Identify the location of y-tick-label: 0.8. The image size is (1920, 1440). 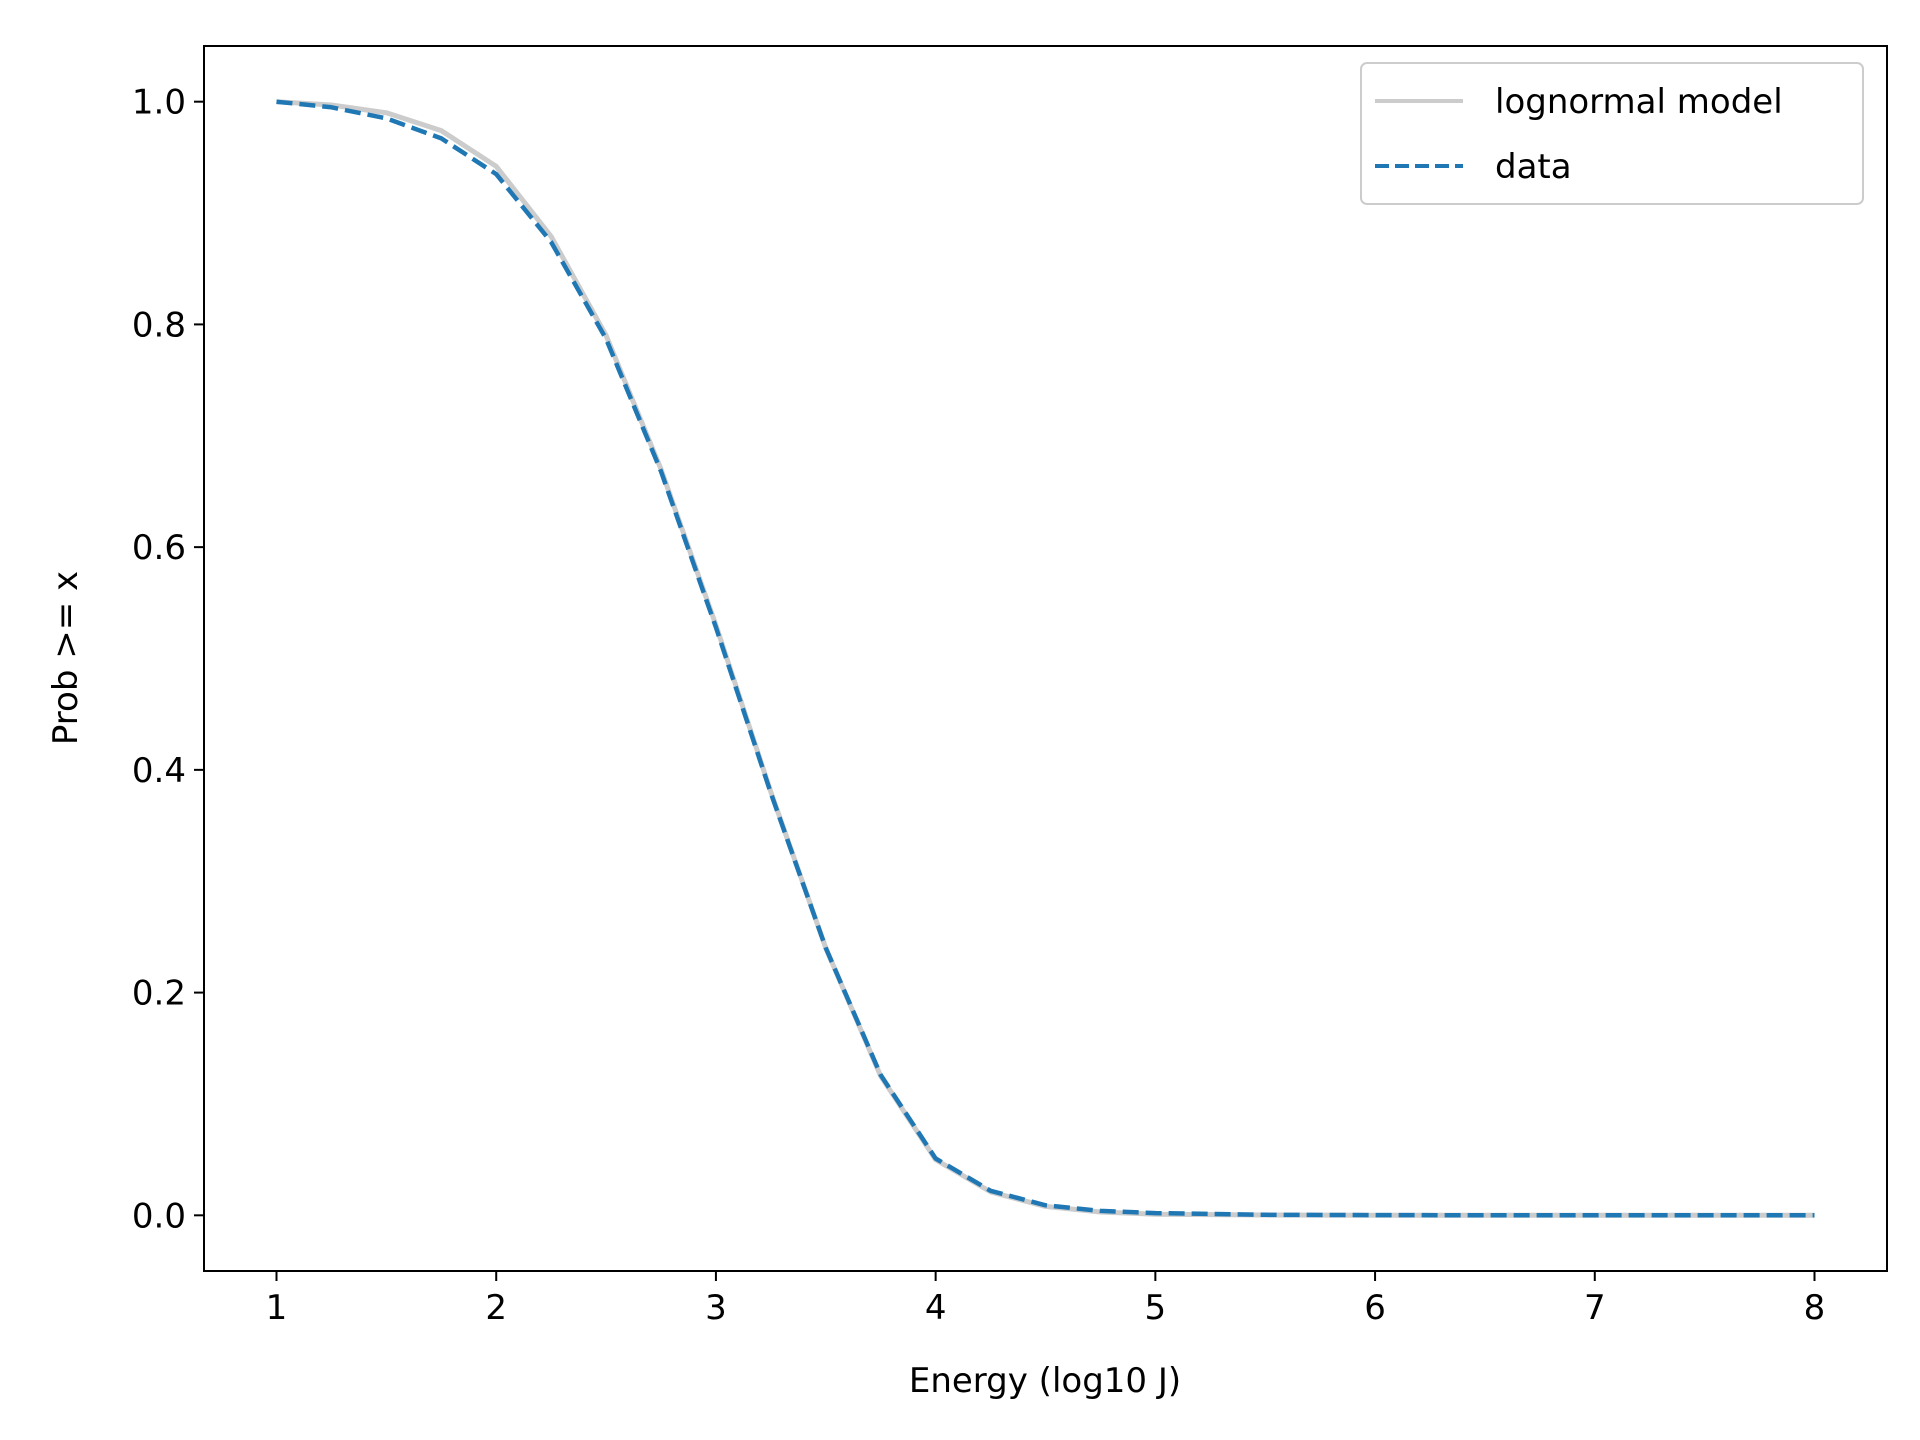
(159, 325).